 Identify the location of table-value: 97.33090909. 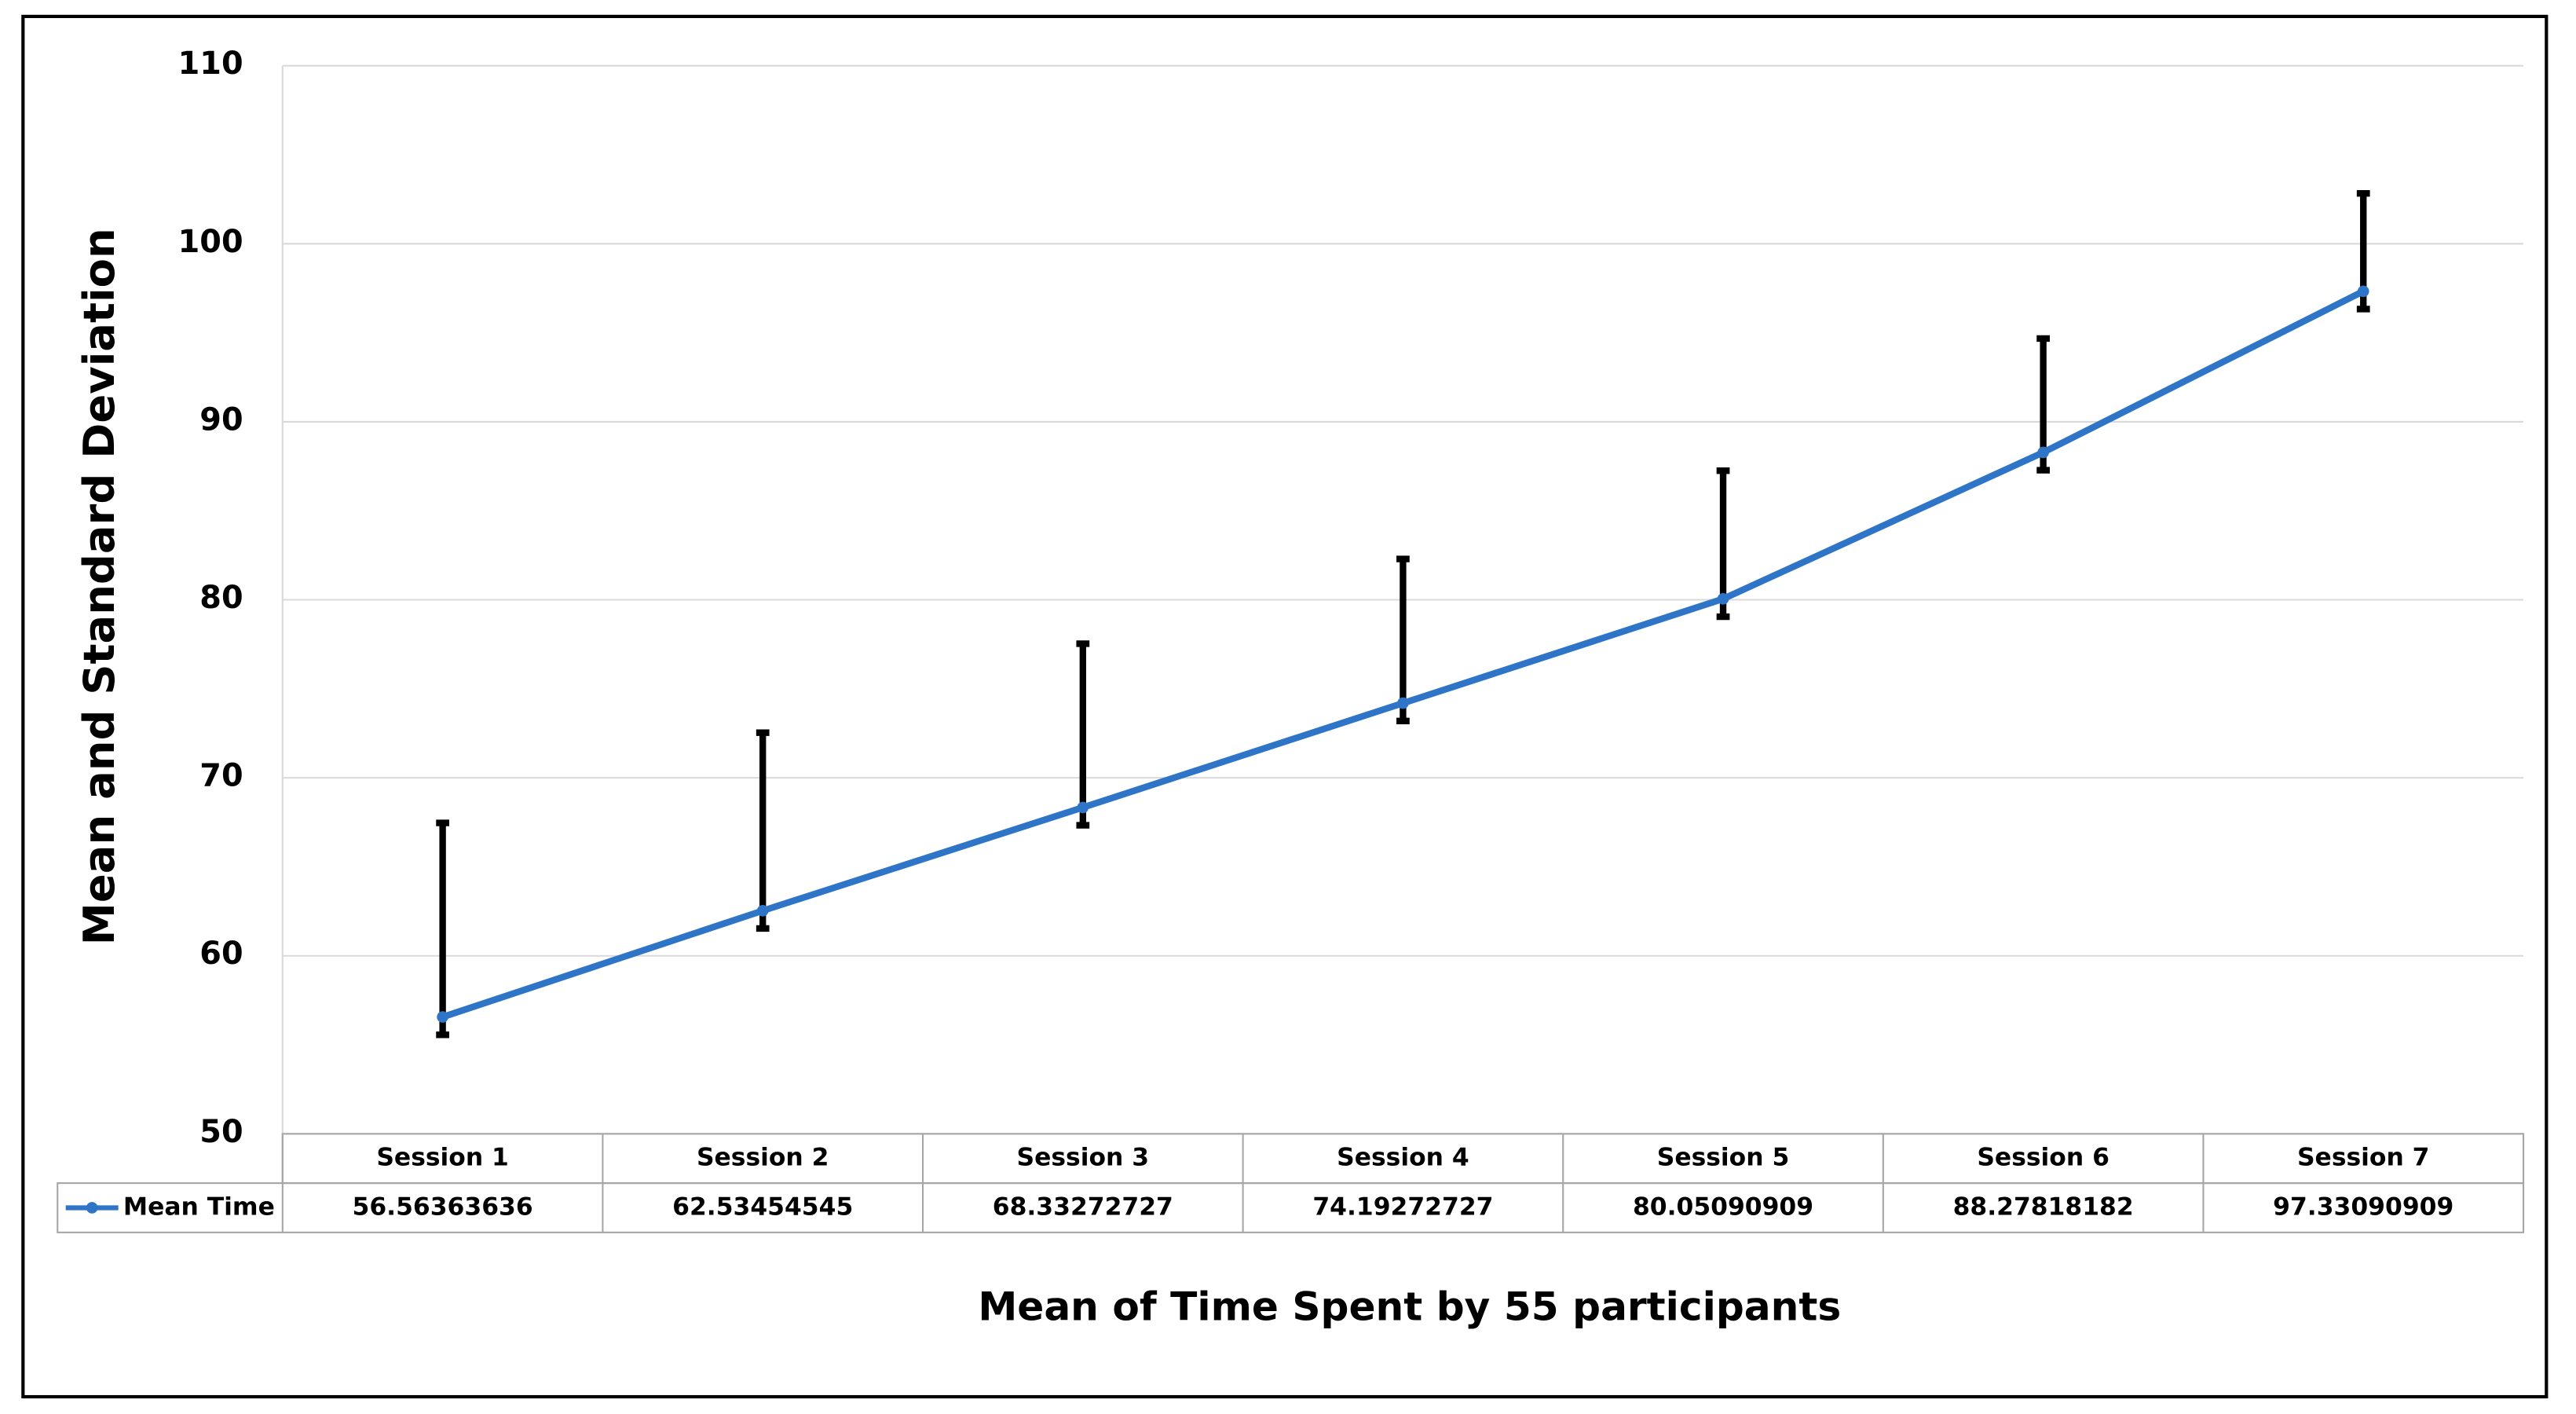
(2363, 1206).